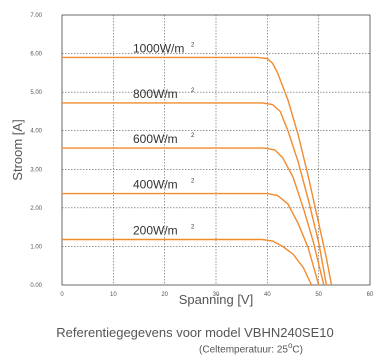 This screenshot has height=355, width=390. What do you see at coordinates (216, 299) in the screenshot?
I see `x-axis-title: Spanning [V]` at bounding box center [216, 299].